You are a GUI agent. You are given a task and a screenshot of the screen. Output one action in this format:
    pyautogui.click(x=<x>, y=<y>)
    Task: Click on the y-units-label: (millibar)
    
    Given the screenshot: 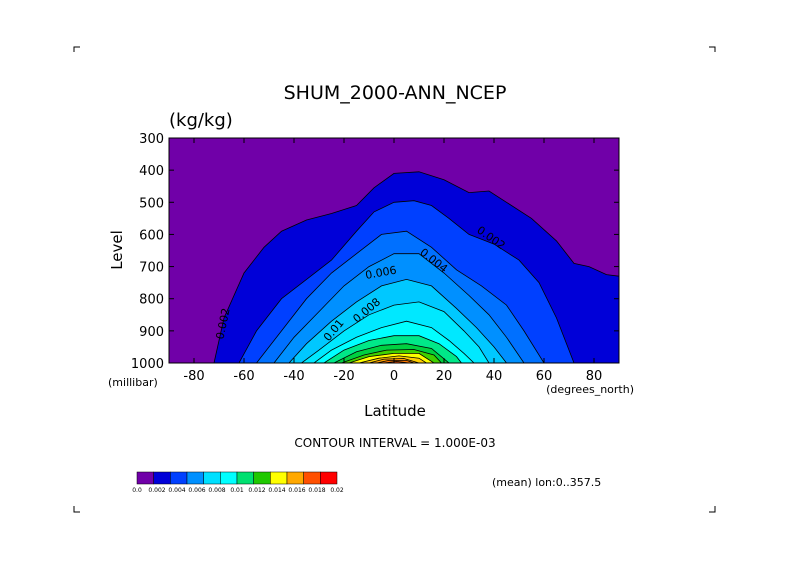 What is the action you would take?
    pyautogui.click(x=133, y=382)
    